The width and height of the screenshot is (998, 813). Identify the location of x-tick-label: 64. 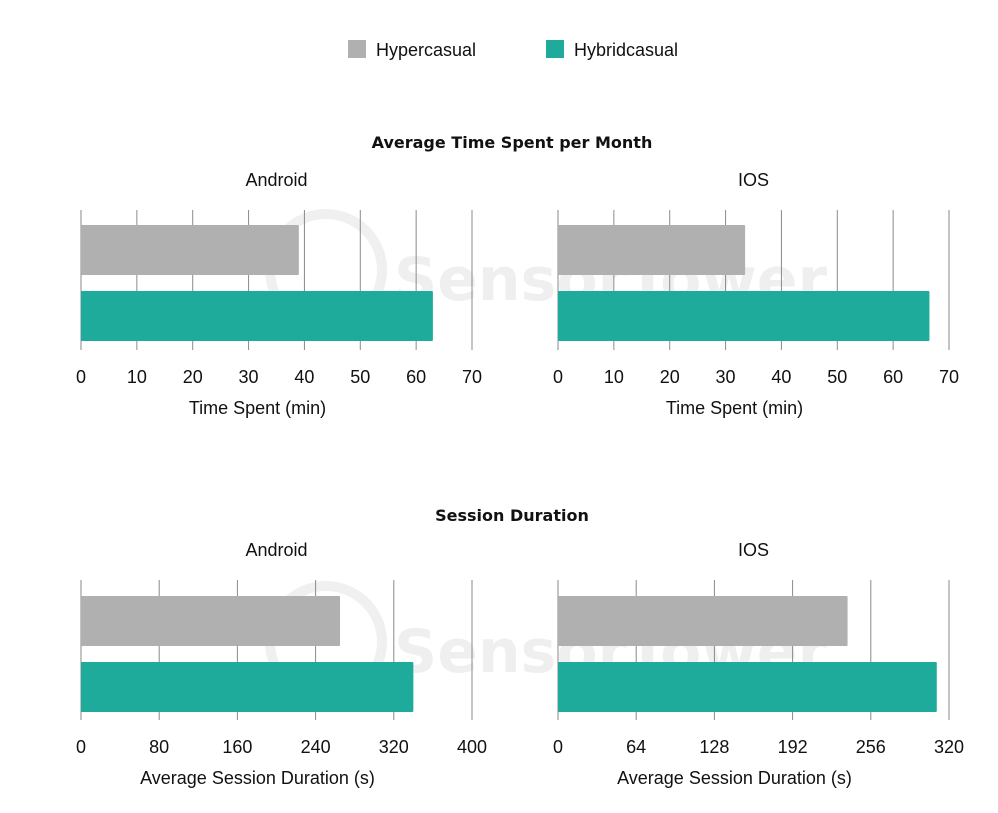
(636, 747).